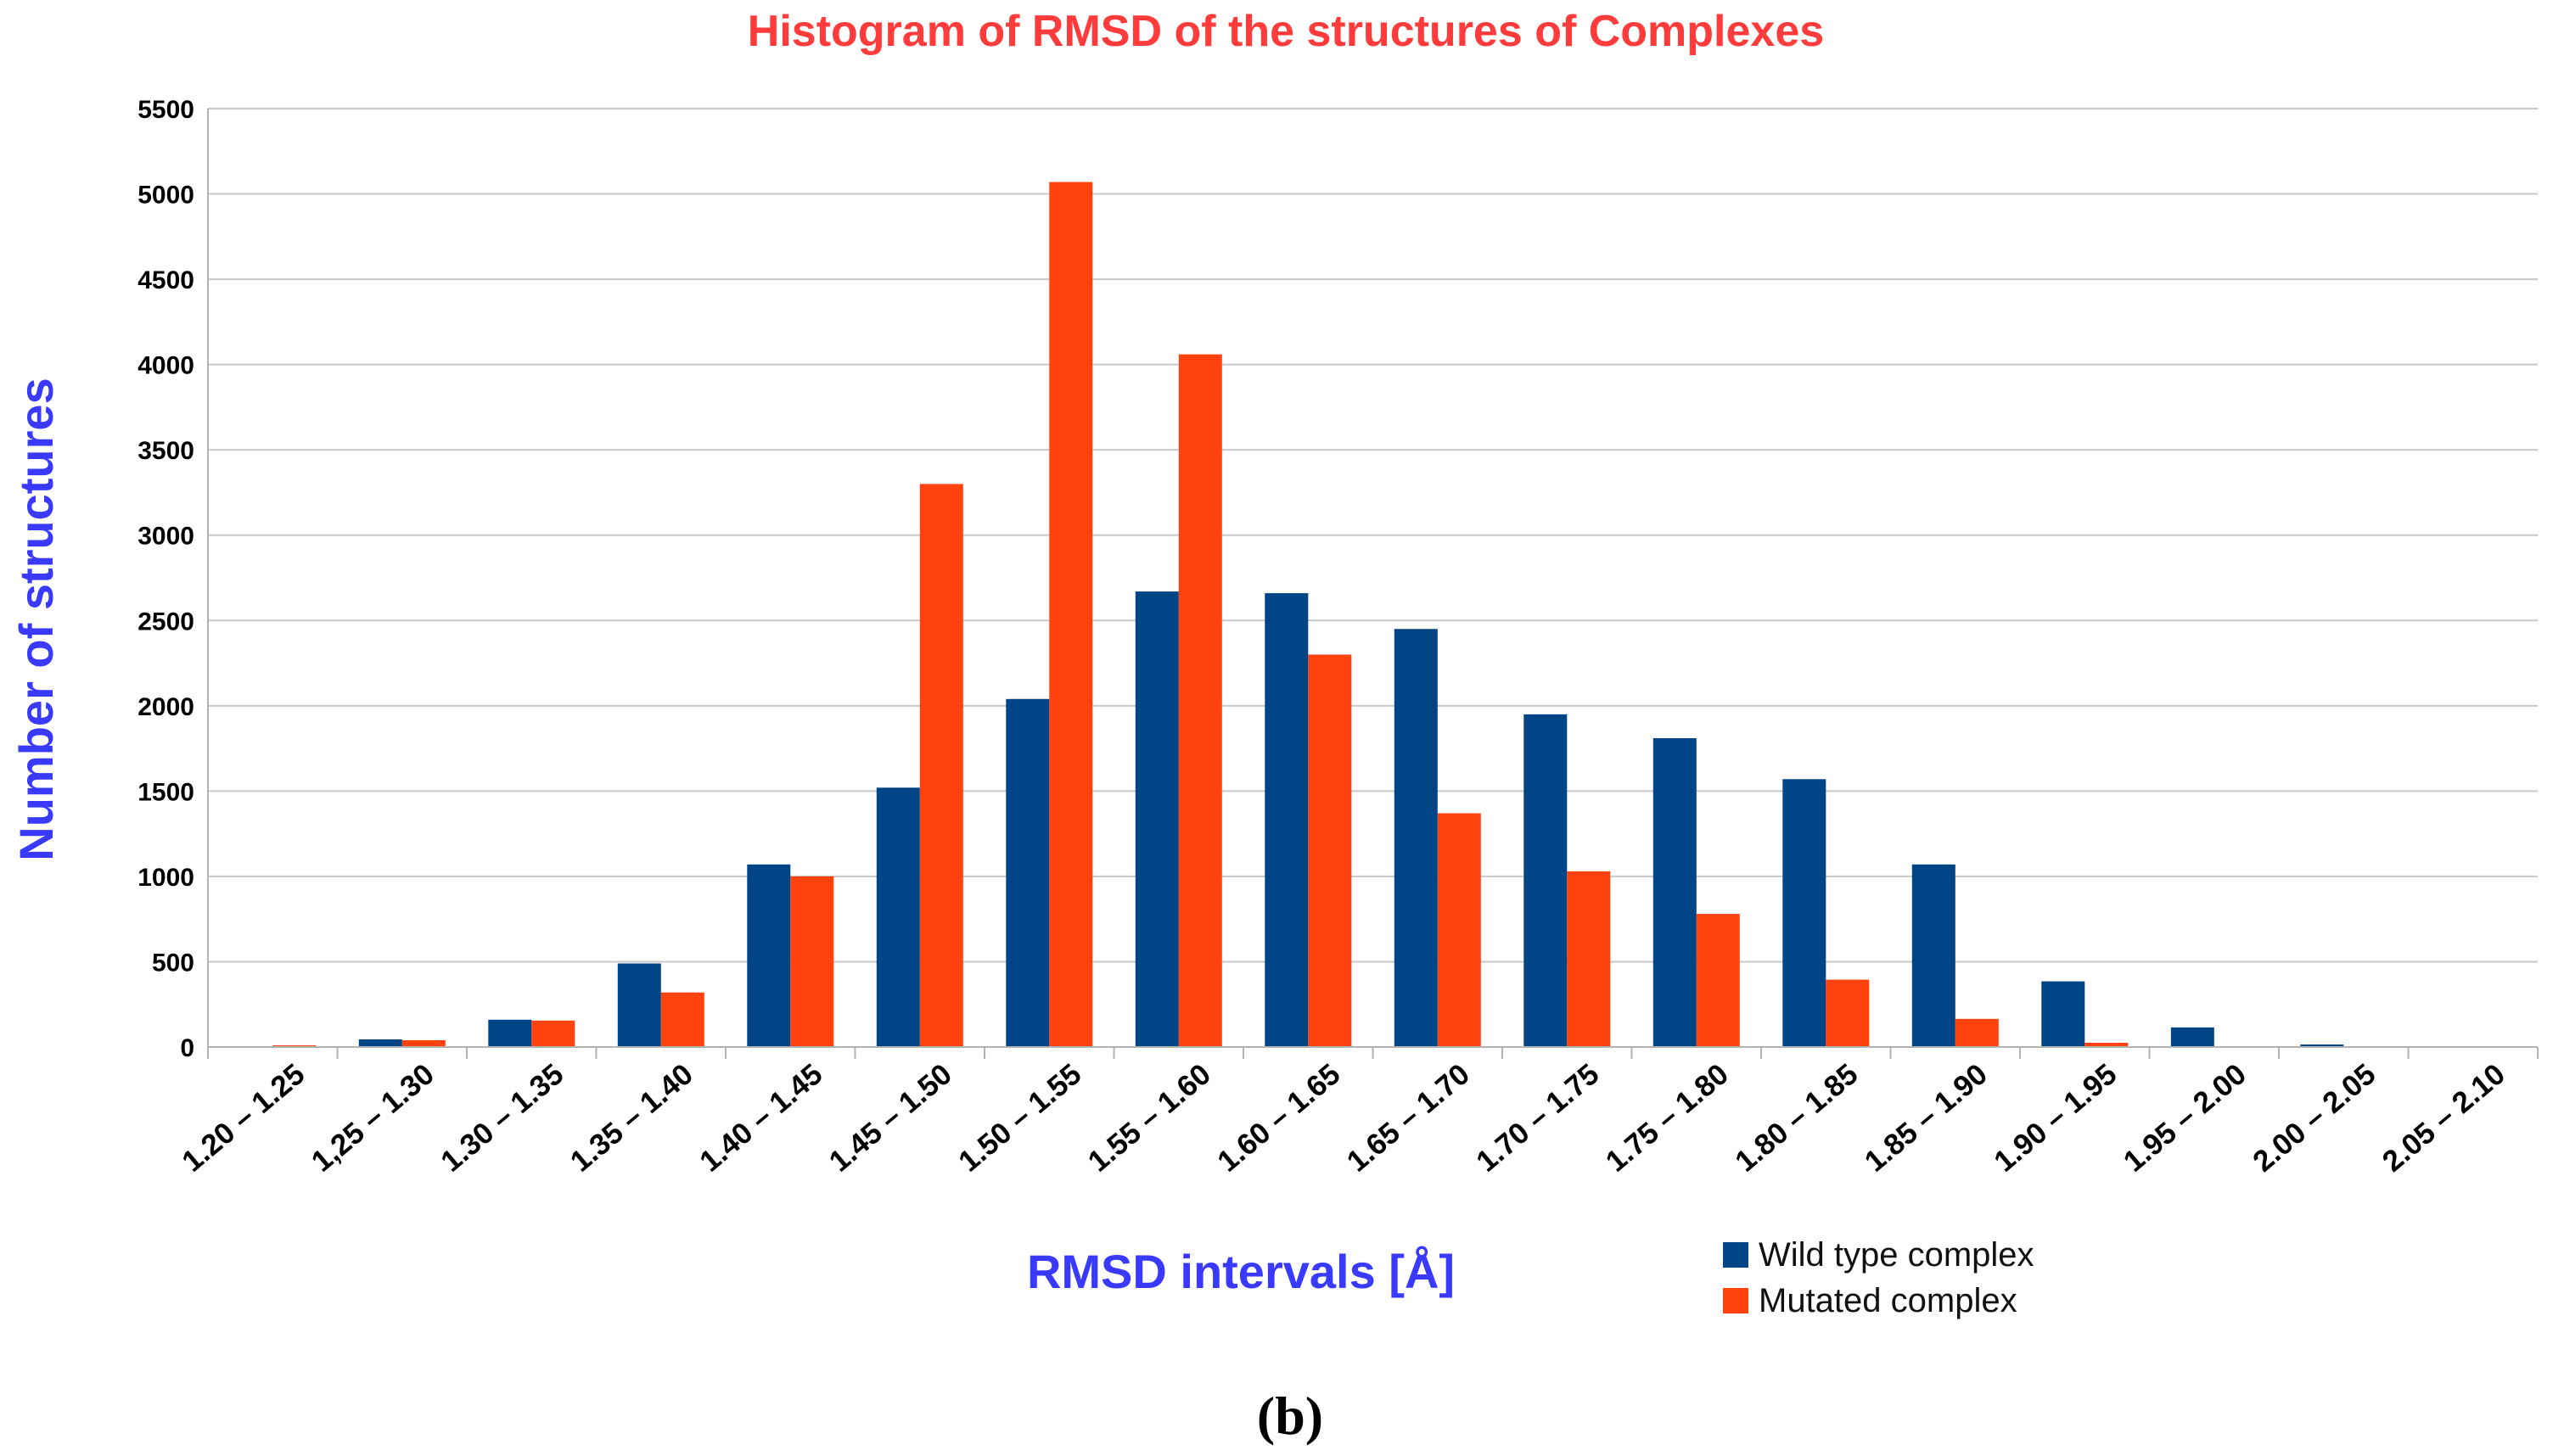  What do you see at coordinates (760, 1118) in the screenshot?
I see `x-tick-label: 1.40 – 1.45` at bounding box center [760, 1118].